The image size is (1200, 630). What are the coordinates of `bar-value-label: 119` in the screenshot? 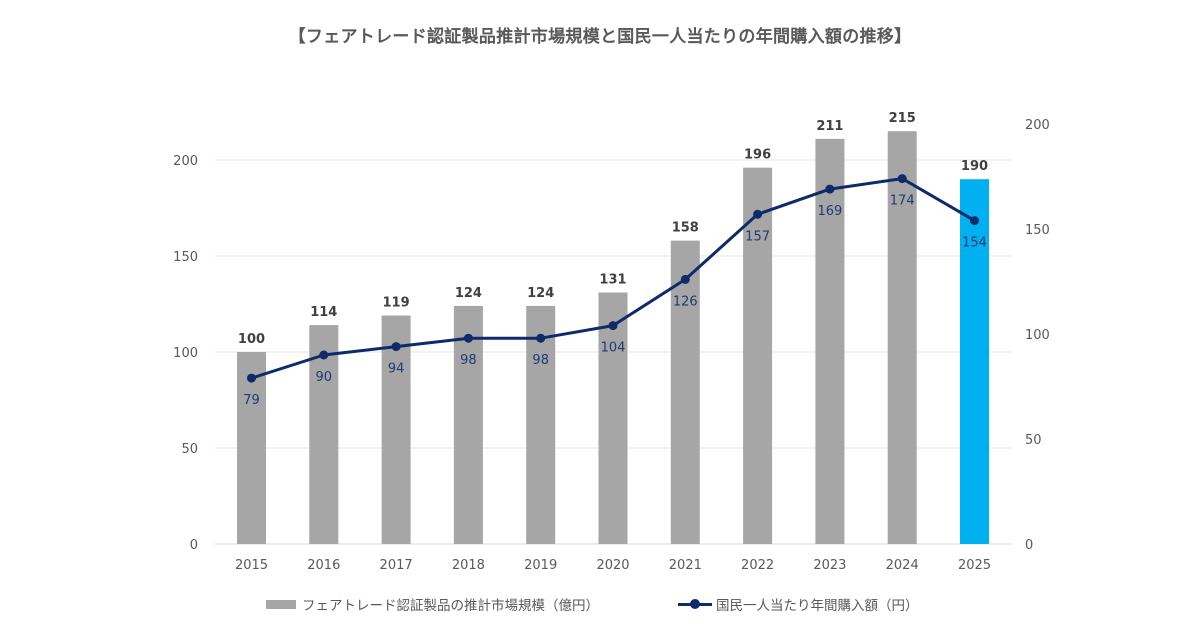 It's located at (396, 303).